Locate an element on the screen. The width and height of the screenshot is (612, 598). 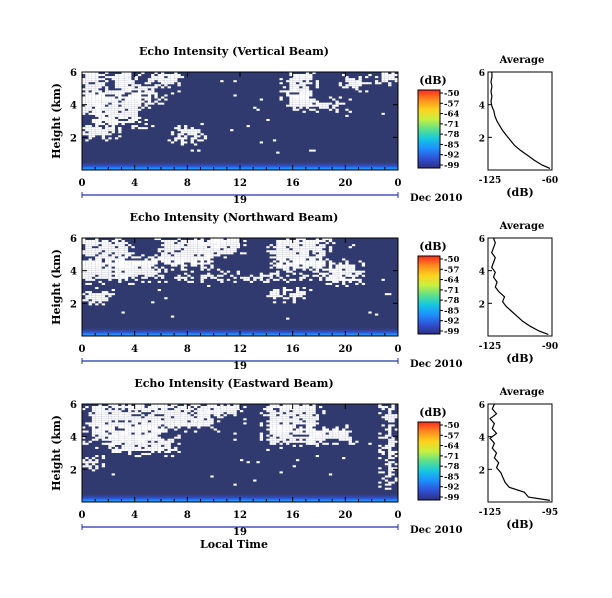
panel-title: Echo Intensity (Vertical Beam) is located at coordinates (234, 51).